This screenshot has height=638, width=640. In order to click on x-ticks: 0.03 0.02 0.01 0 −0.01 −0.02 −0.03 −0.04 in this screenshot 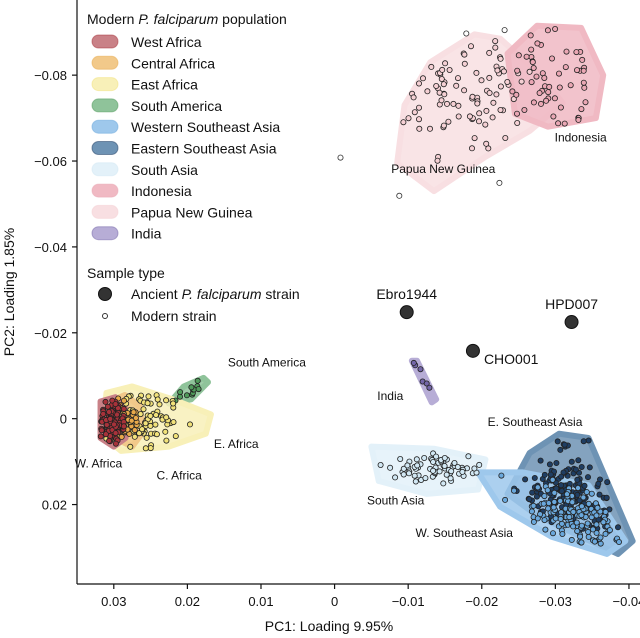, I will do `click(370, 596)`.